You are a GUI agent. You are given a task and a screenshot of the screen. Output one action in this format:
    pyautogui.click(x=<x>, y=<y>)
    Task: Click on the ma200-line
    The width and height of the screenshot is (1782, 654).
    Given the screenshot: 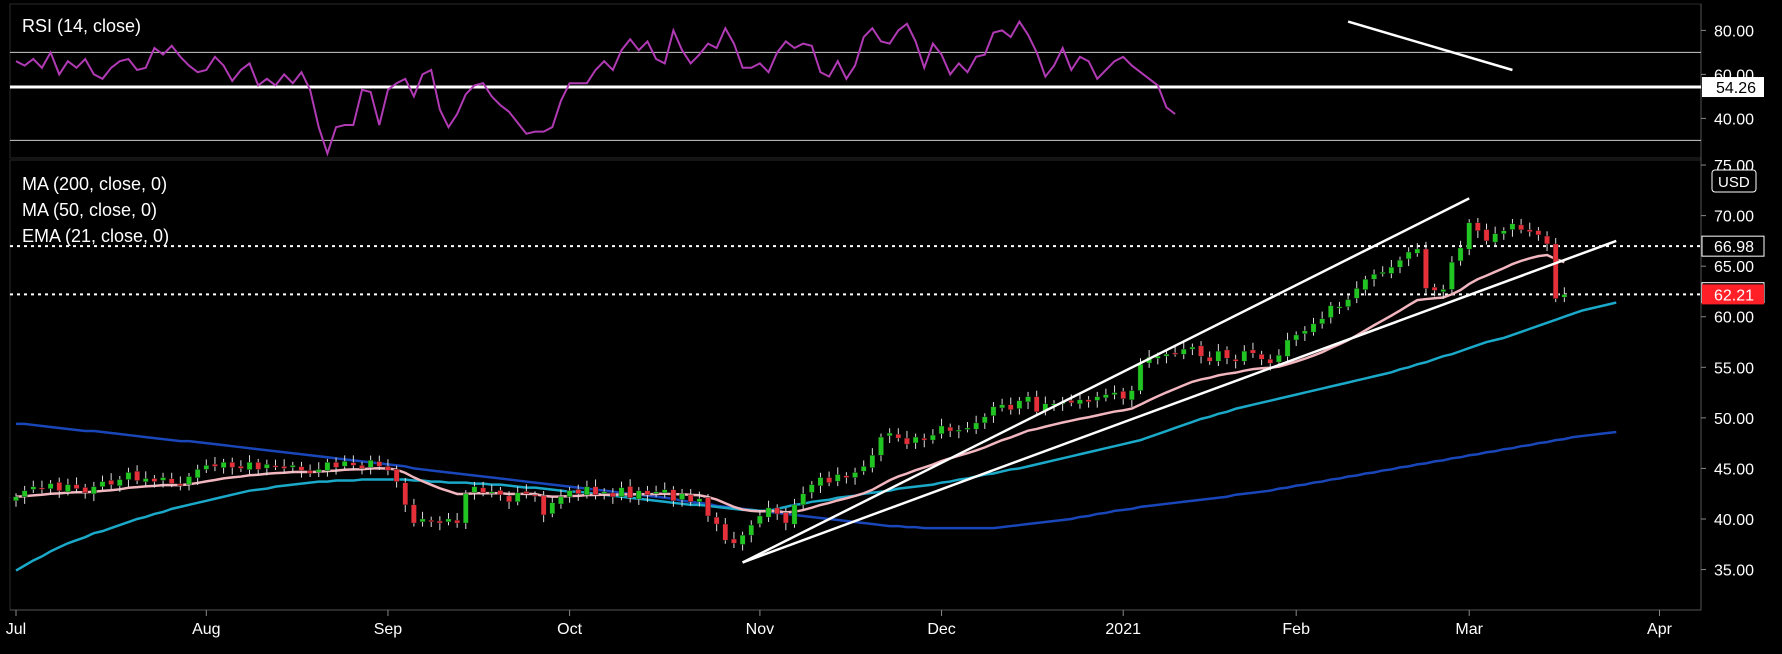 What is the action you would take?
    pyautogui.click(x=816, y=476)
    